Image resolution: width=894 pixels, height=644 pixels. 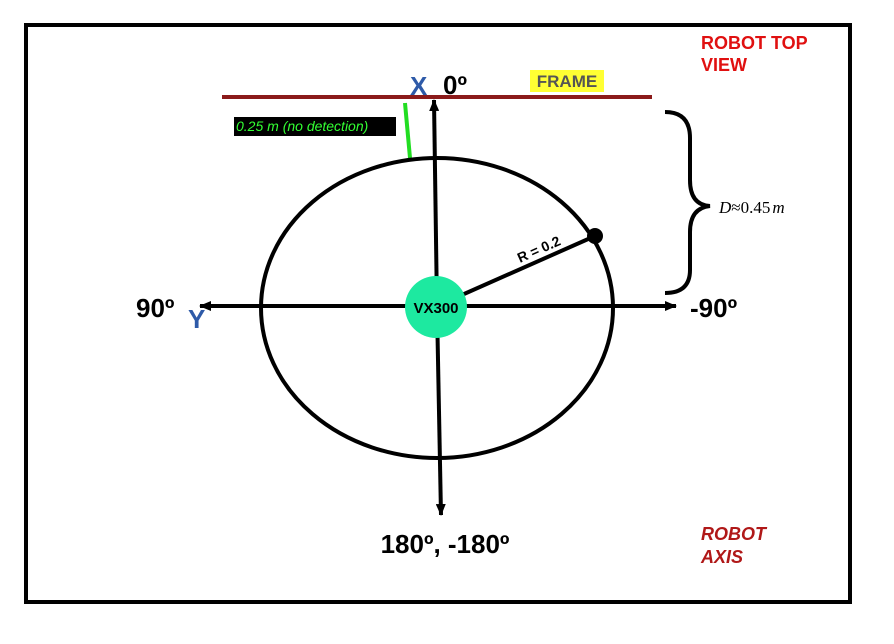 I want to click on x-axis-up-arrow, so click(x=434, y=204).